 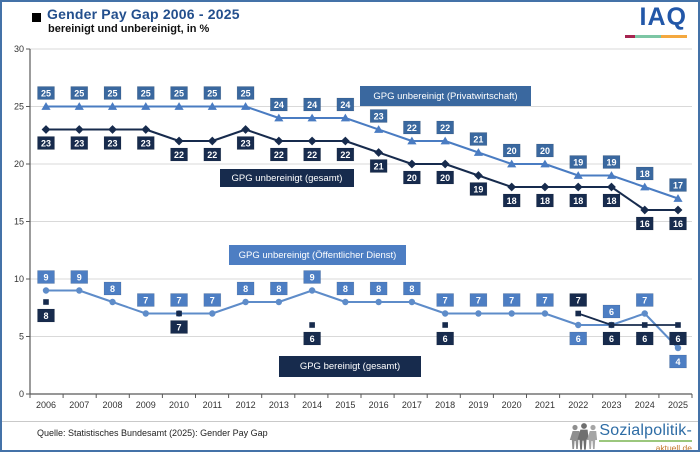 I want to click on page-title: Gender Pay Gap 2006 - 2025, so click(x=143, y=14).